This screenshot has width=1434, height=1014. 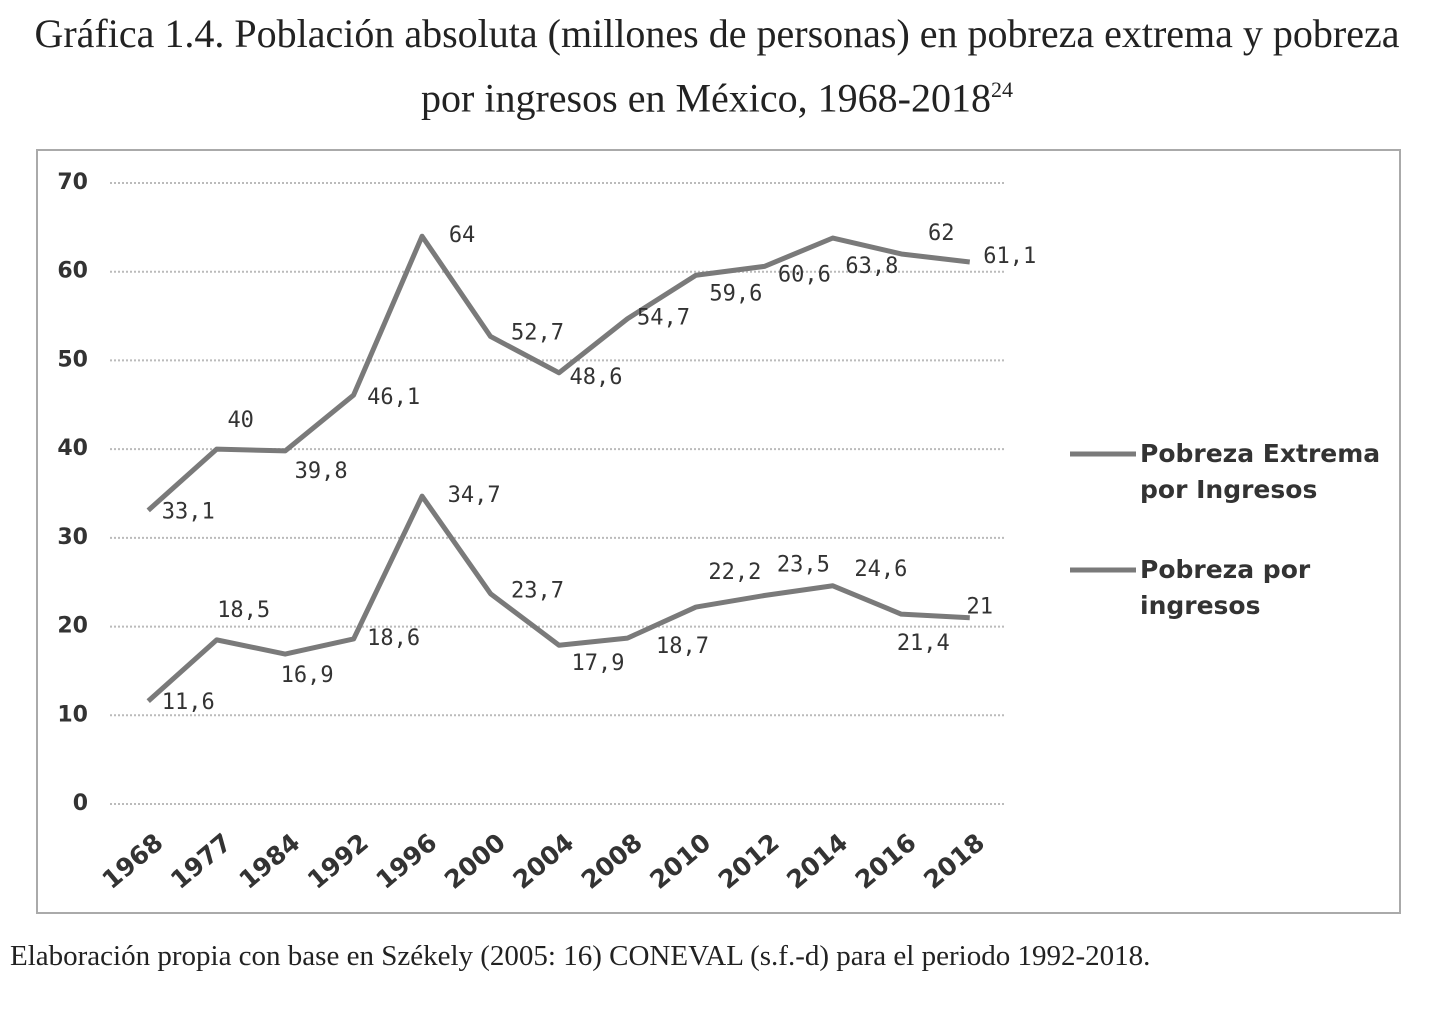 What do you see at coordinates (682, 646) in the screenshot?
I see `data-label: 18,7` at bounding box center [682, 646].